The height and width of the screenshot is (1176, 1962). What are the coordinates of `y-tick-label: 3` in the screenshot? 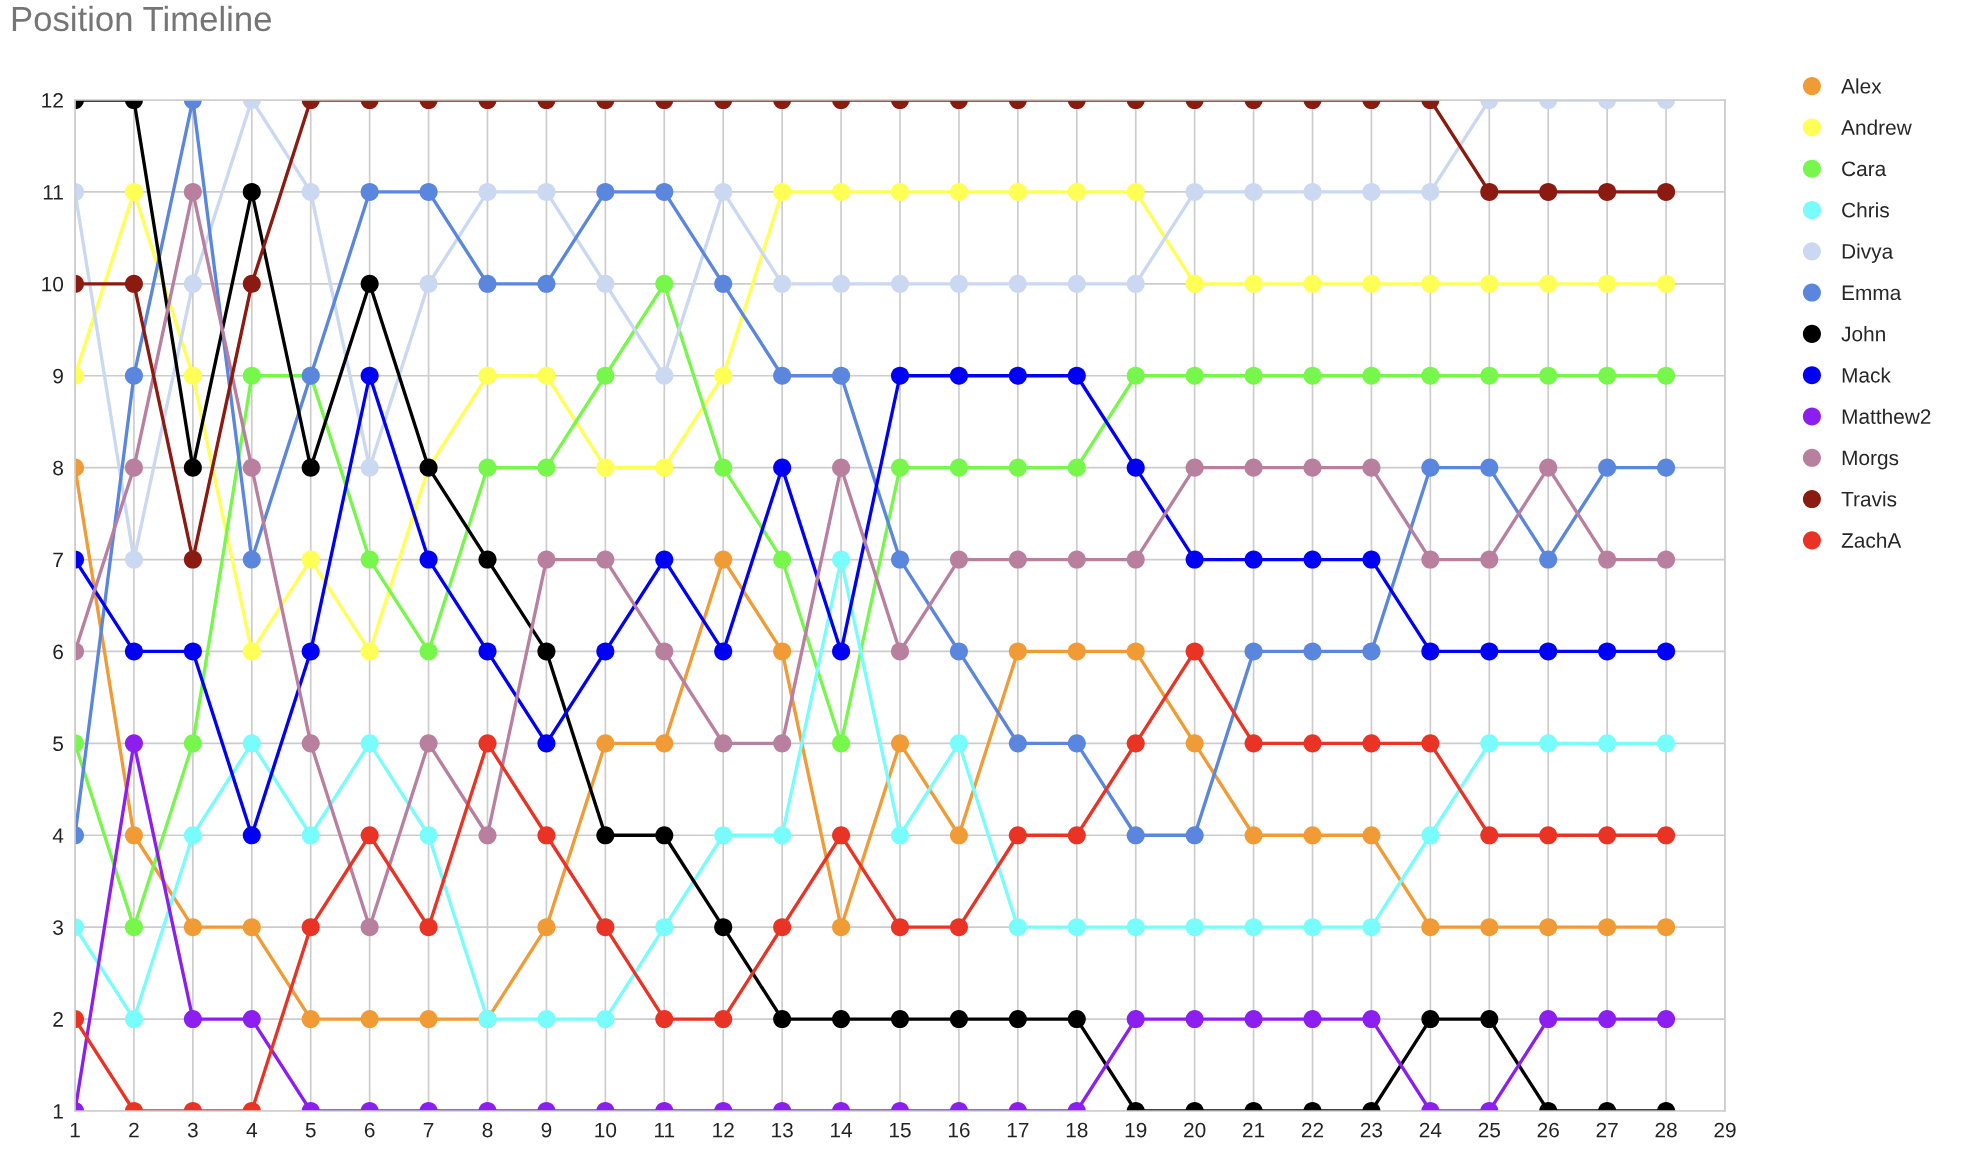 It's located at (58, 927).